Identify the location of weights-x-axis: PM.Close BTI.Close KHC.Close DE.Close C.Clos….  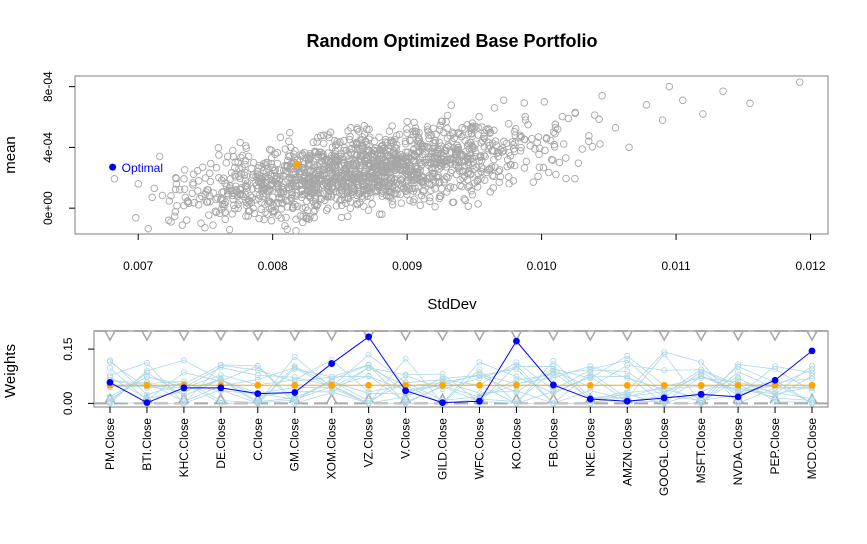
(461, 451).